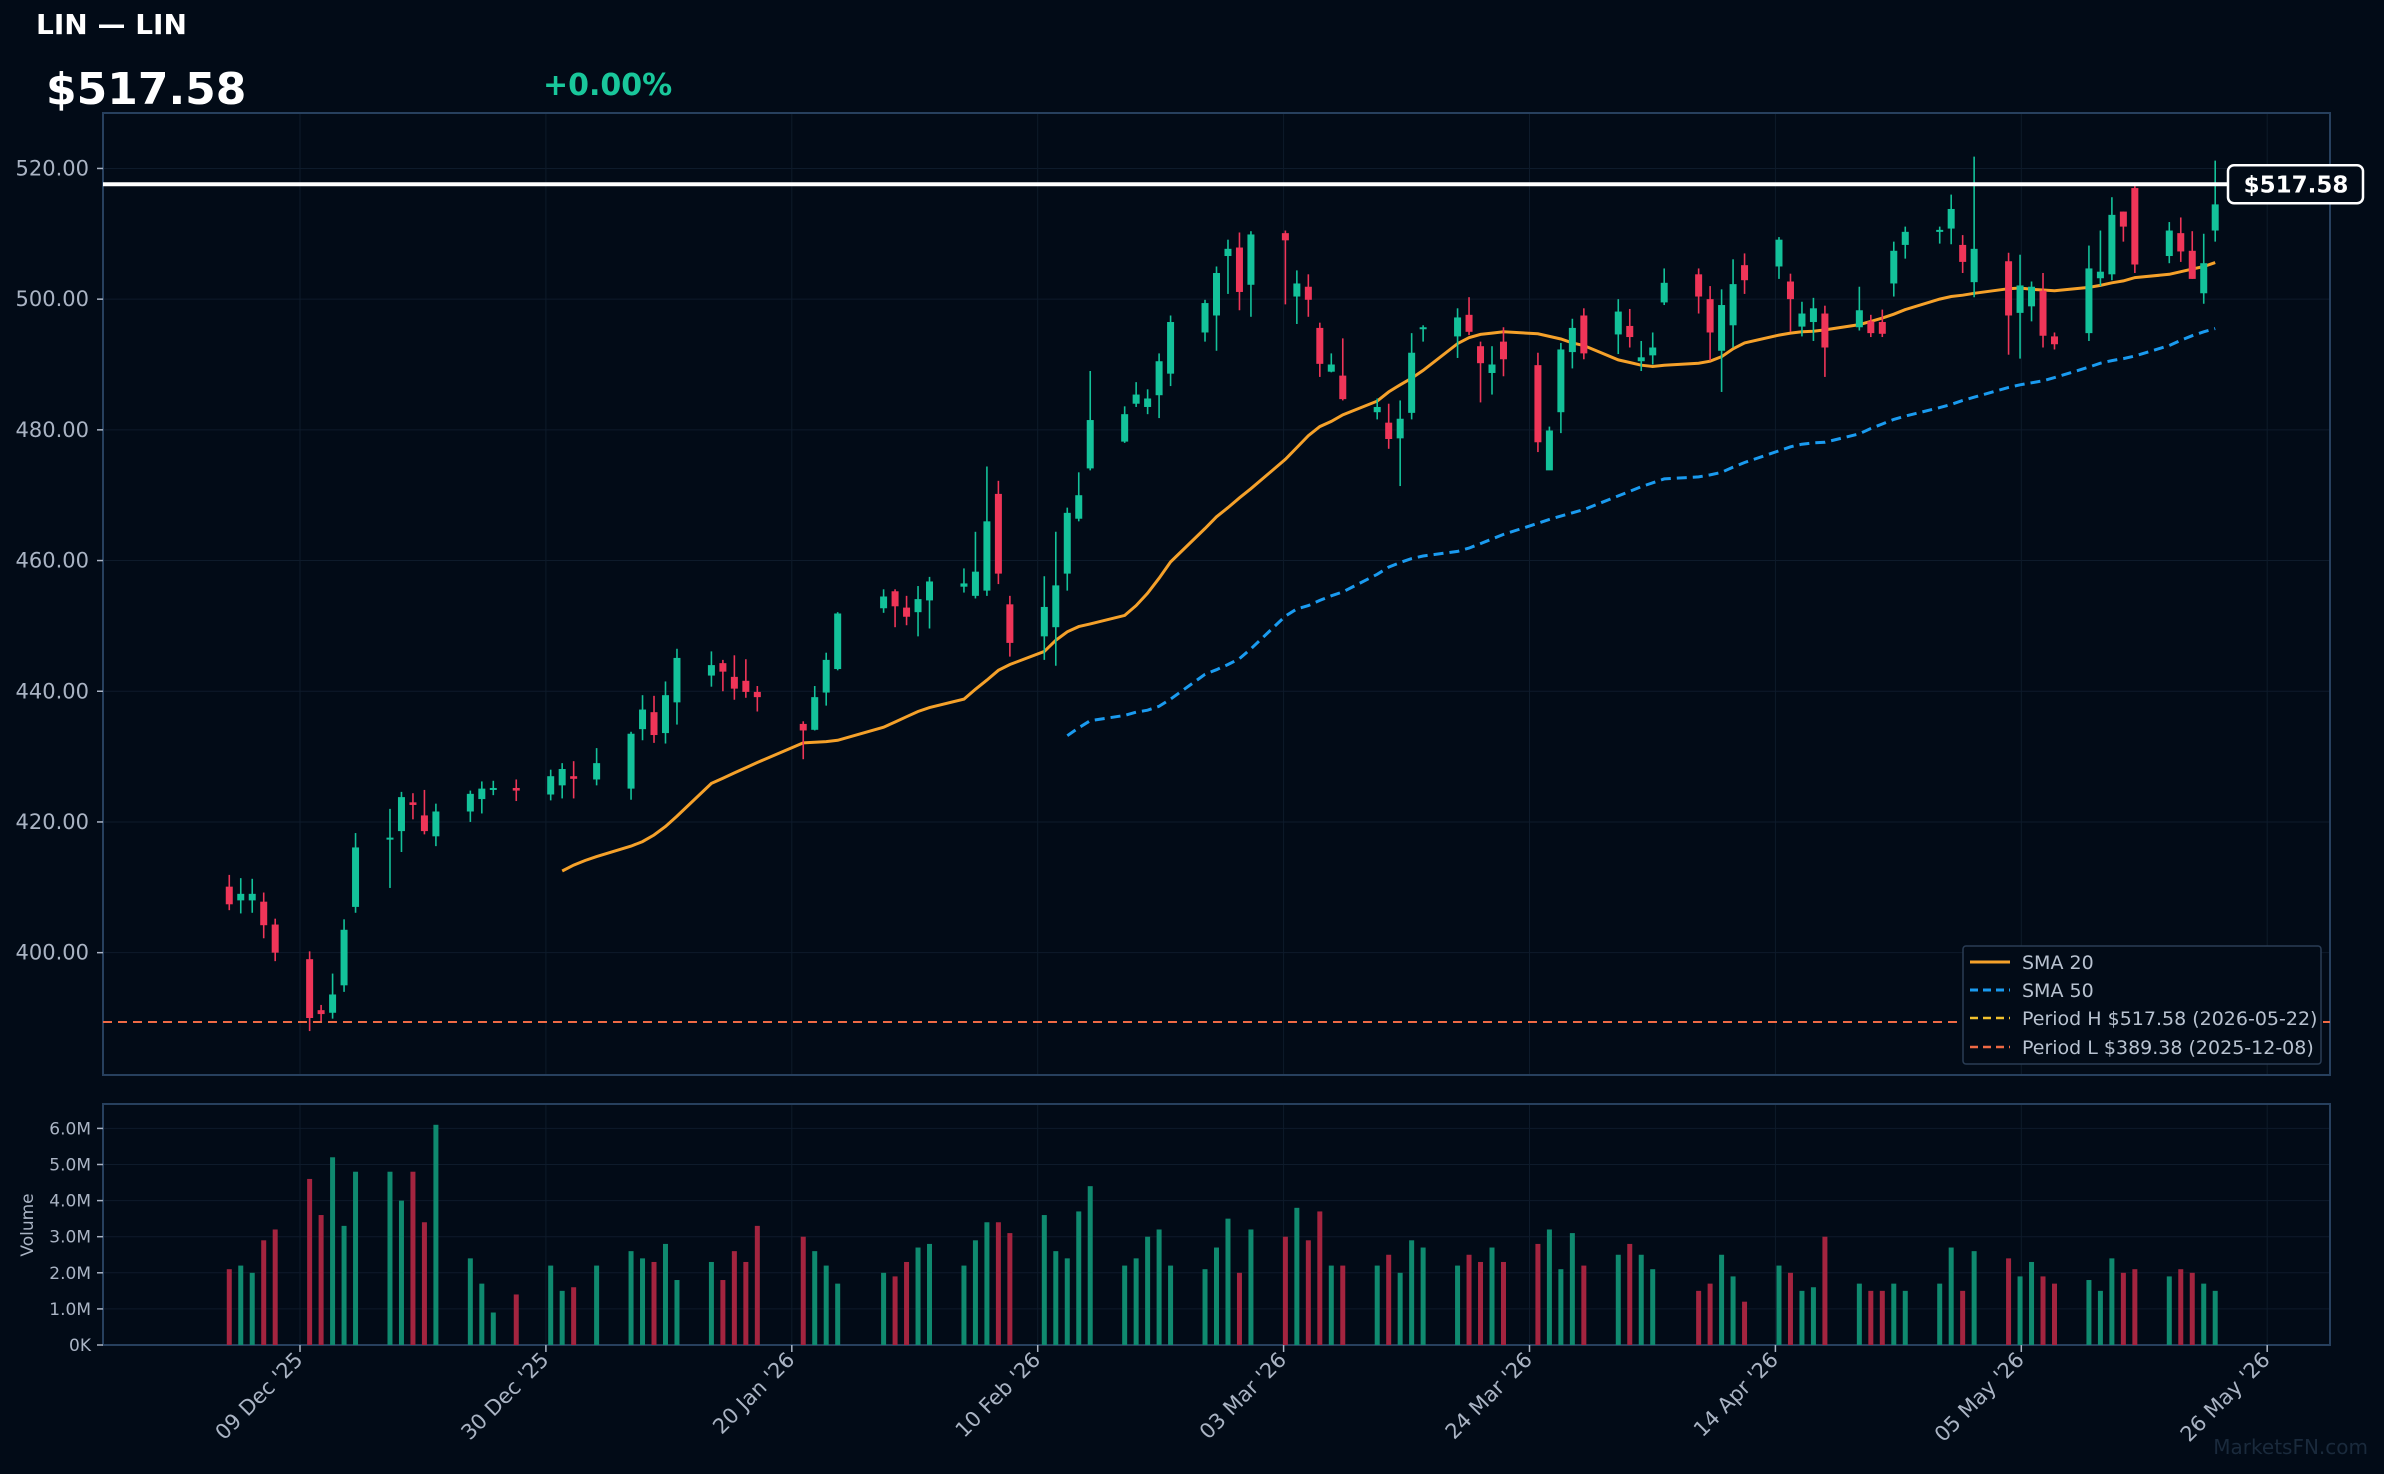 This screenshot has height=1474, width=2384. I want to click on time-tick-label: 05 May '26, so click(1979, 1397).